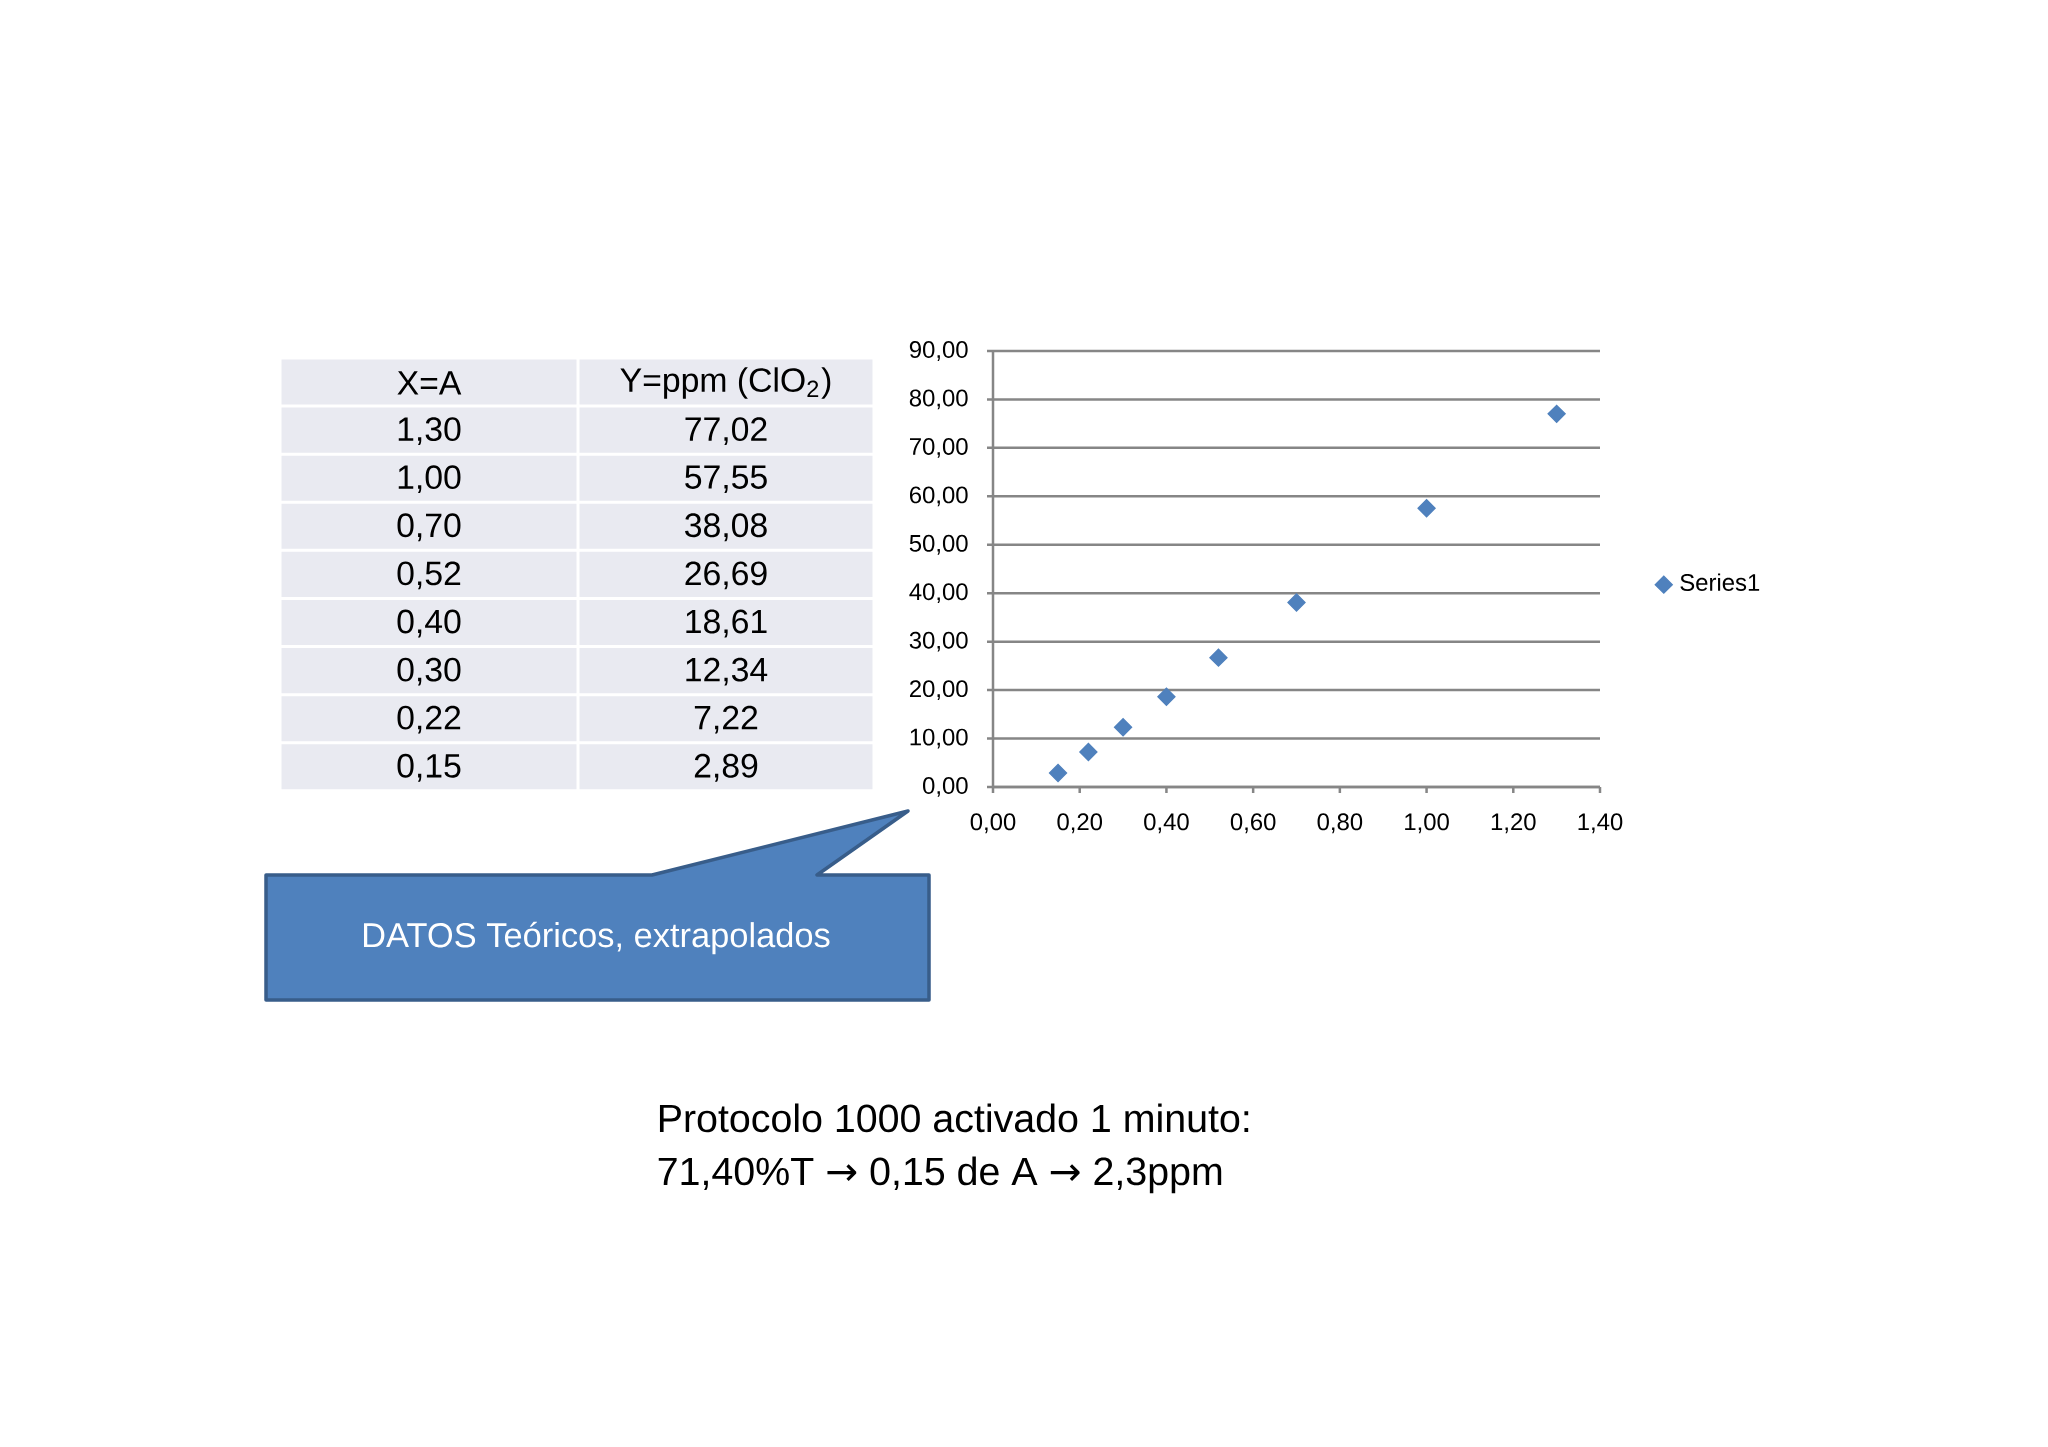  Describe the element at coordinates (938, 496) in the screenshot. I see `y-tick-label: 60,00` at that location.